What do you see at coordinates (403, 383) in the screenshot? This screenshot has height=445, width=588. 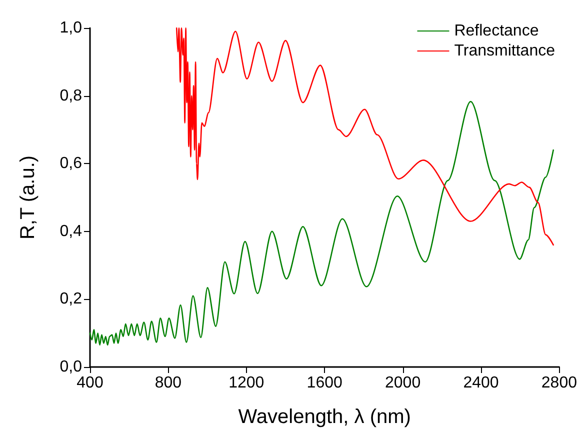 I see `x-tick-label: 2000` at bounding box center [403, 383].